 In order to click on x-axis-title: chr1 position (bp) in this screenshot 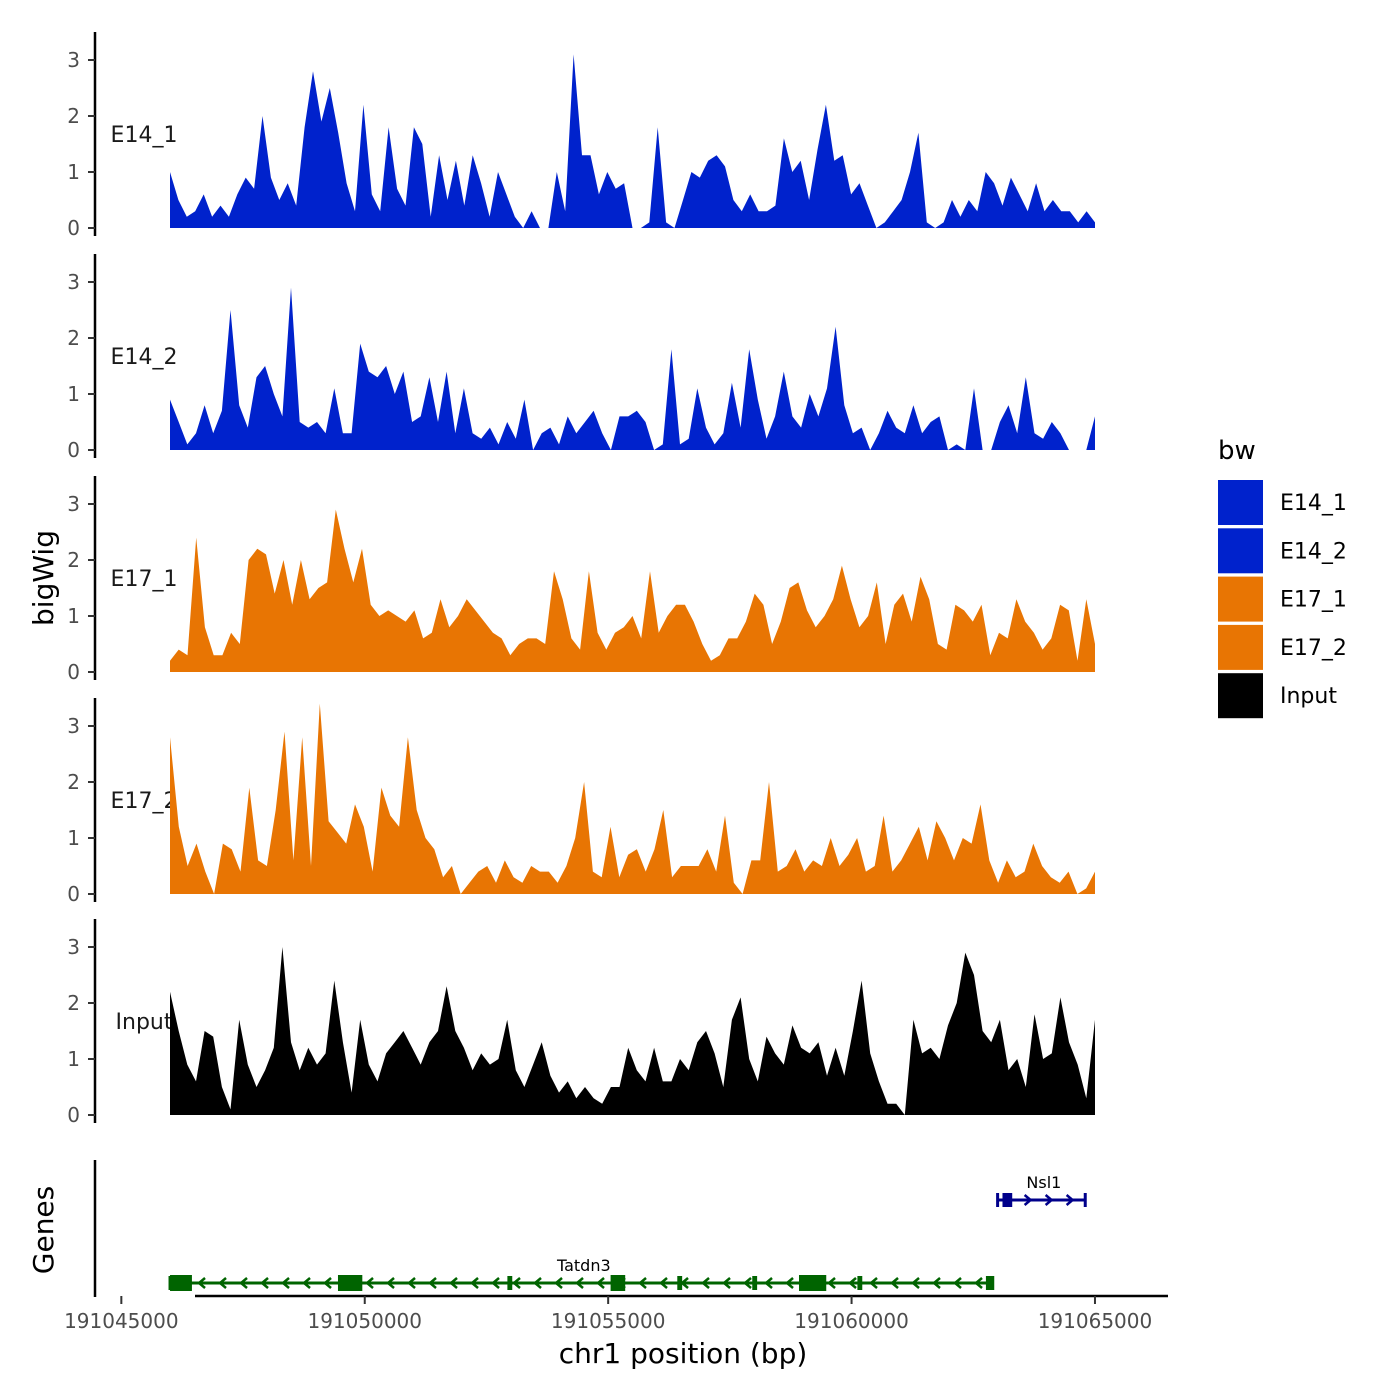, I will do `click(683, 1353)`.